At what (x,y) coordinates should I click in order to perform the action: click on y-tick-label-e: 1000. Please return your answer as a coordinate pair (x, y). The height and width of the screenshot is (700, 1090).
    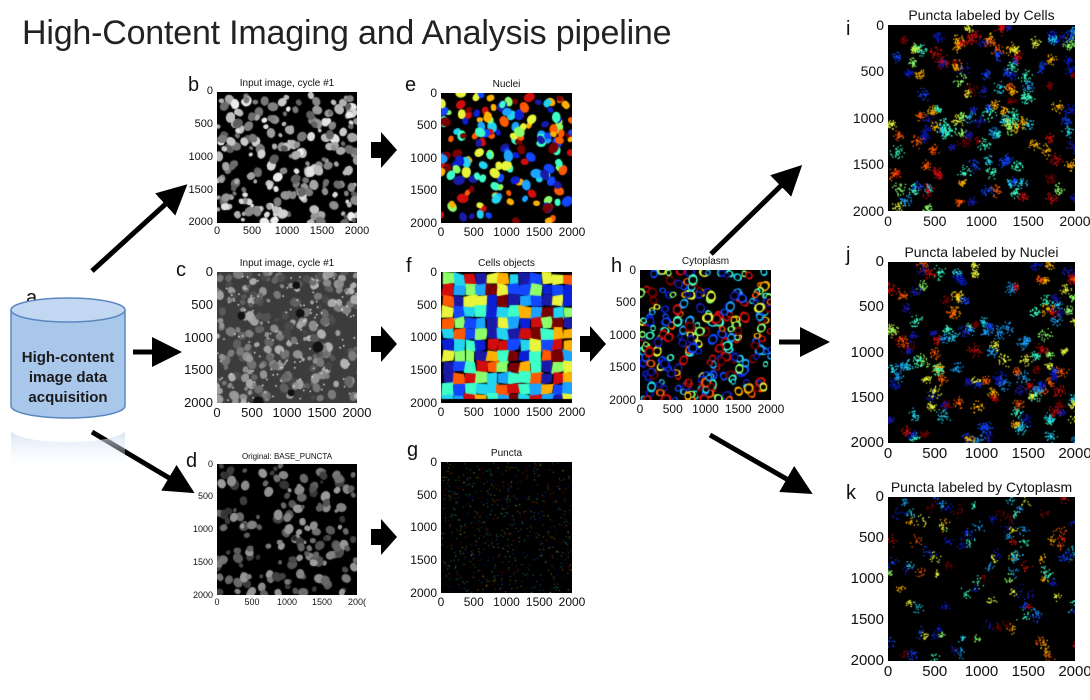
    Looking at the image, I should click on (407, 158).